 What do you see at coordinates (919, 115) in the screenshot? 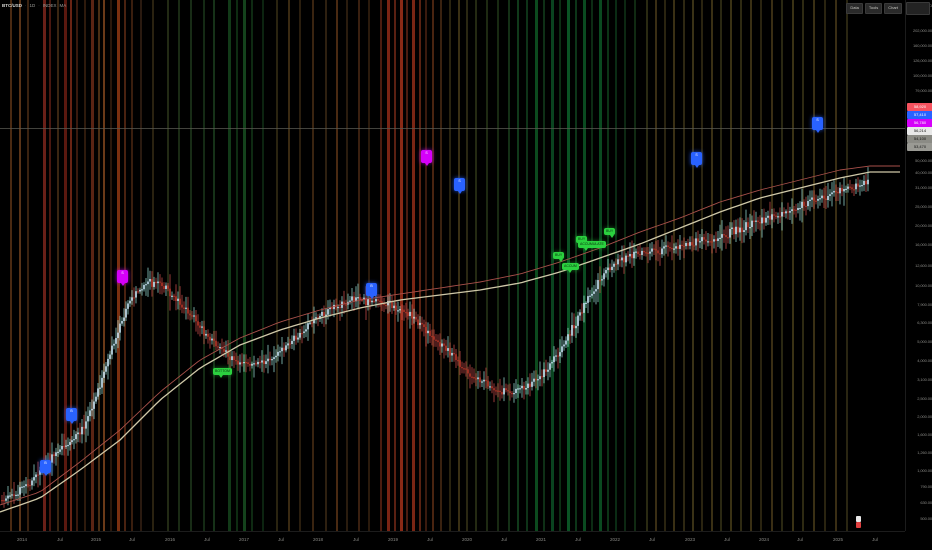
I see `badge-signal: 57,410` at bounding box center [919, 115].